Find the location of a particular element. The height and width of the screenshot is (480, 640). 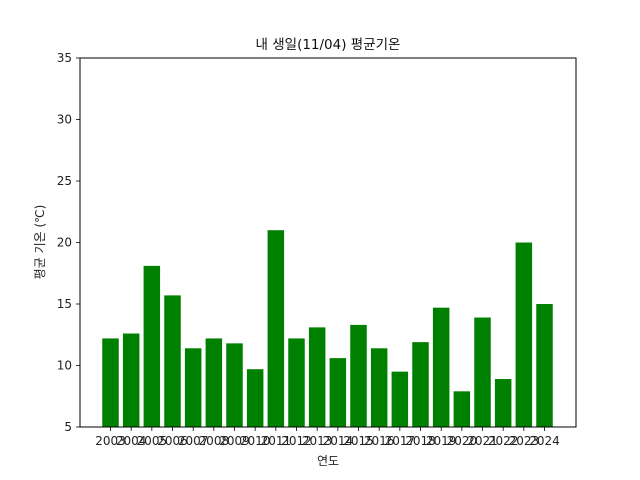

bar-2005 is located at coordinates (152, 346).